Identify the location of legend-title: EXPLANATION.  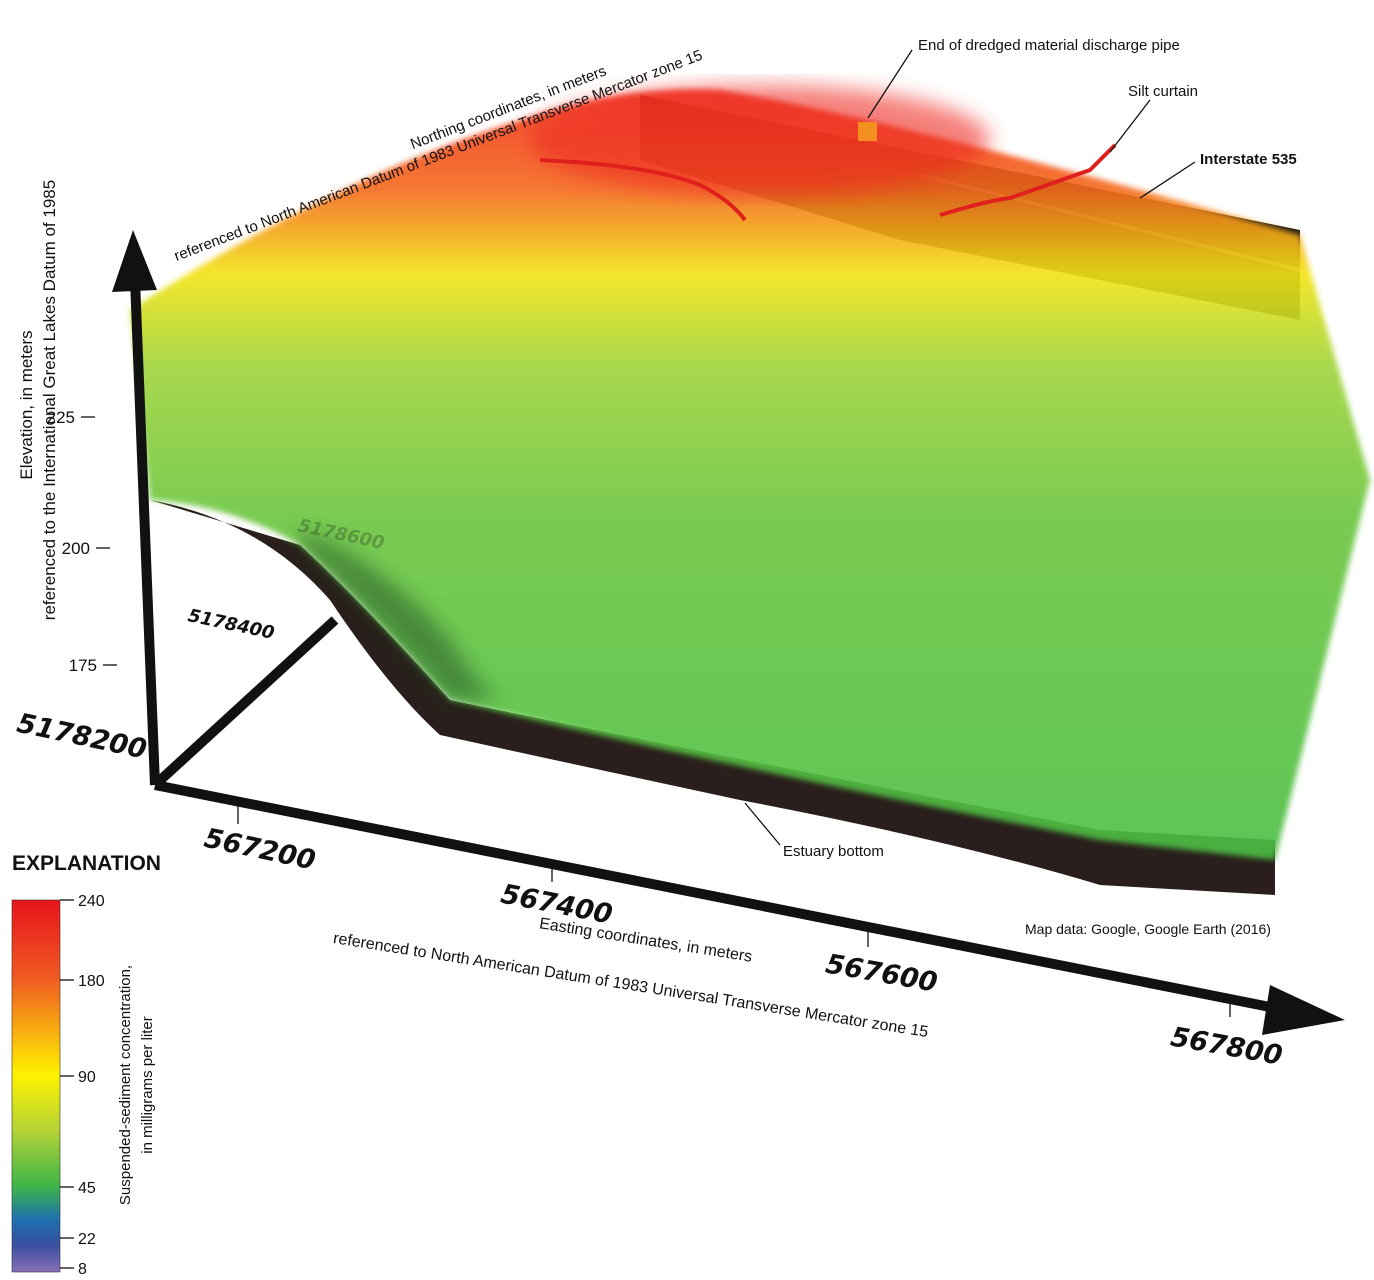
(86, 863).